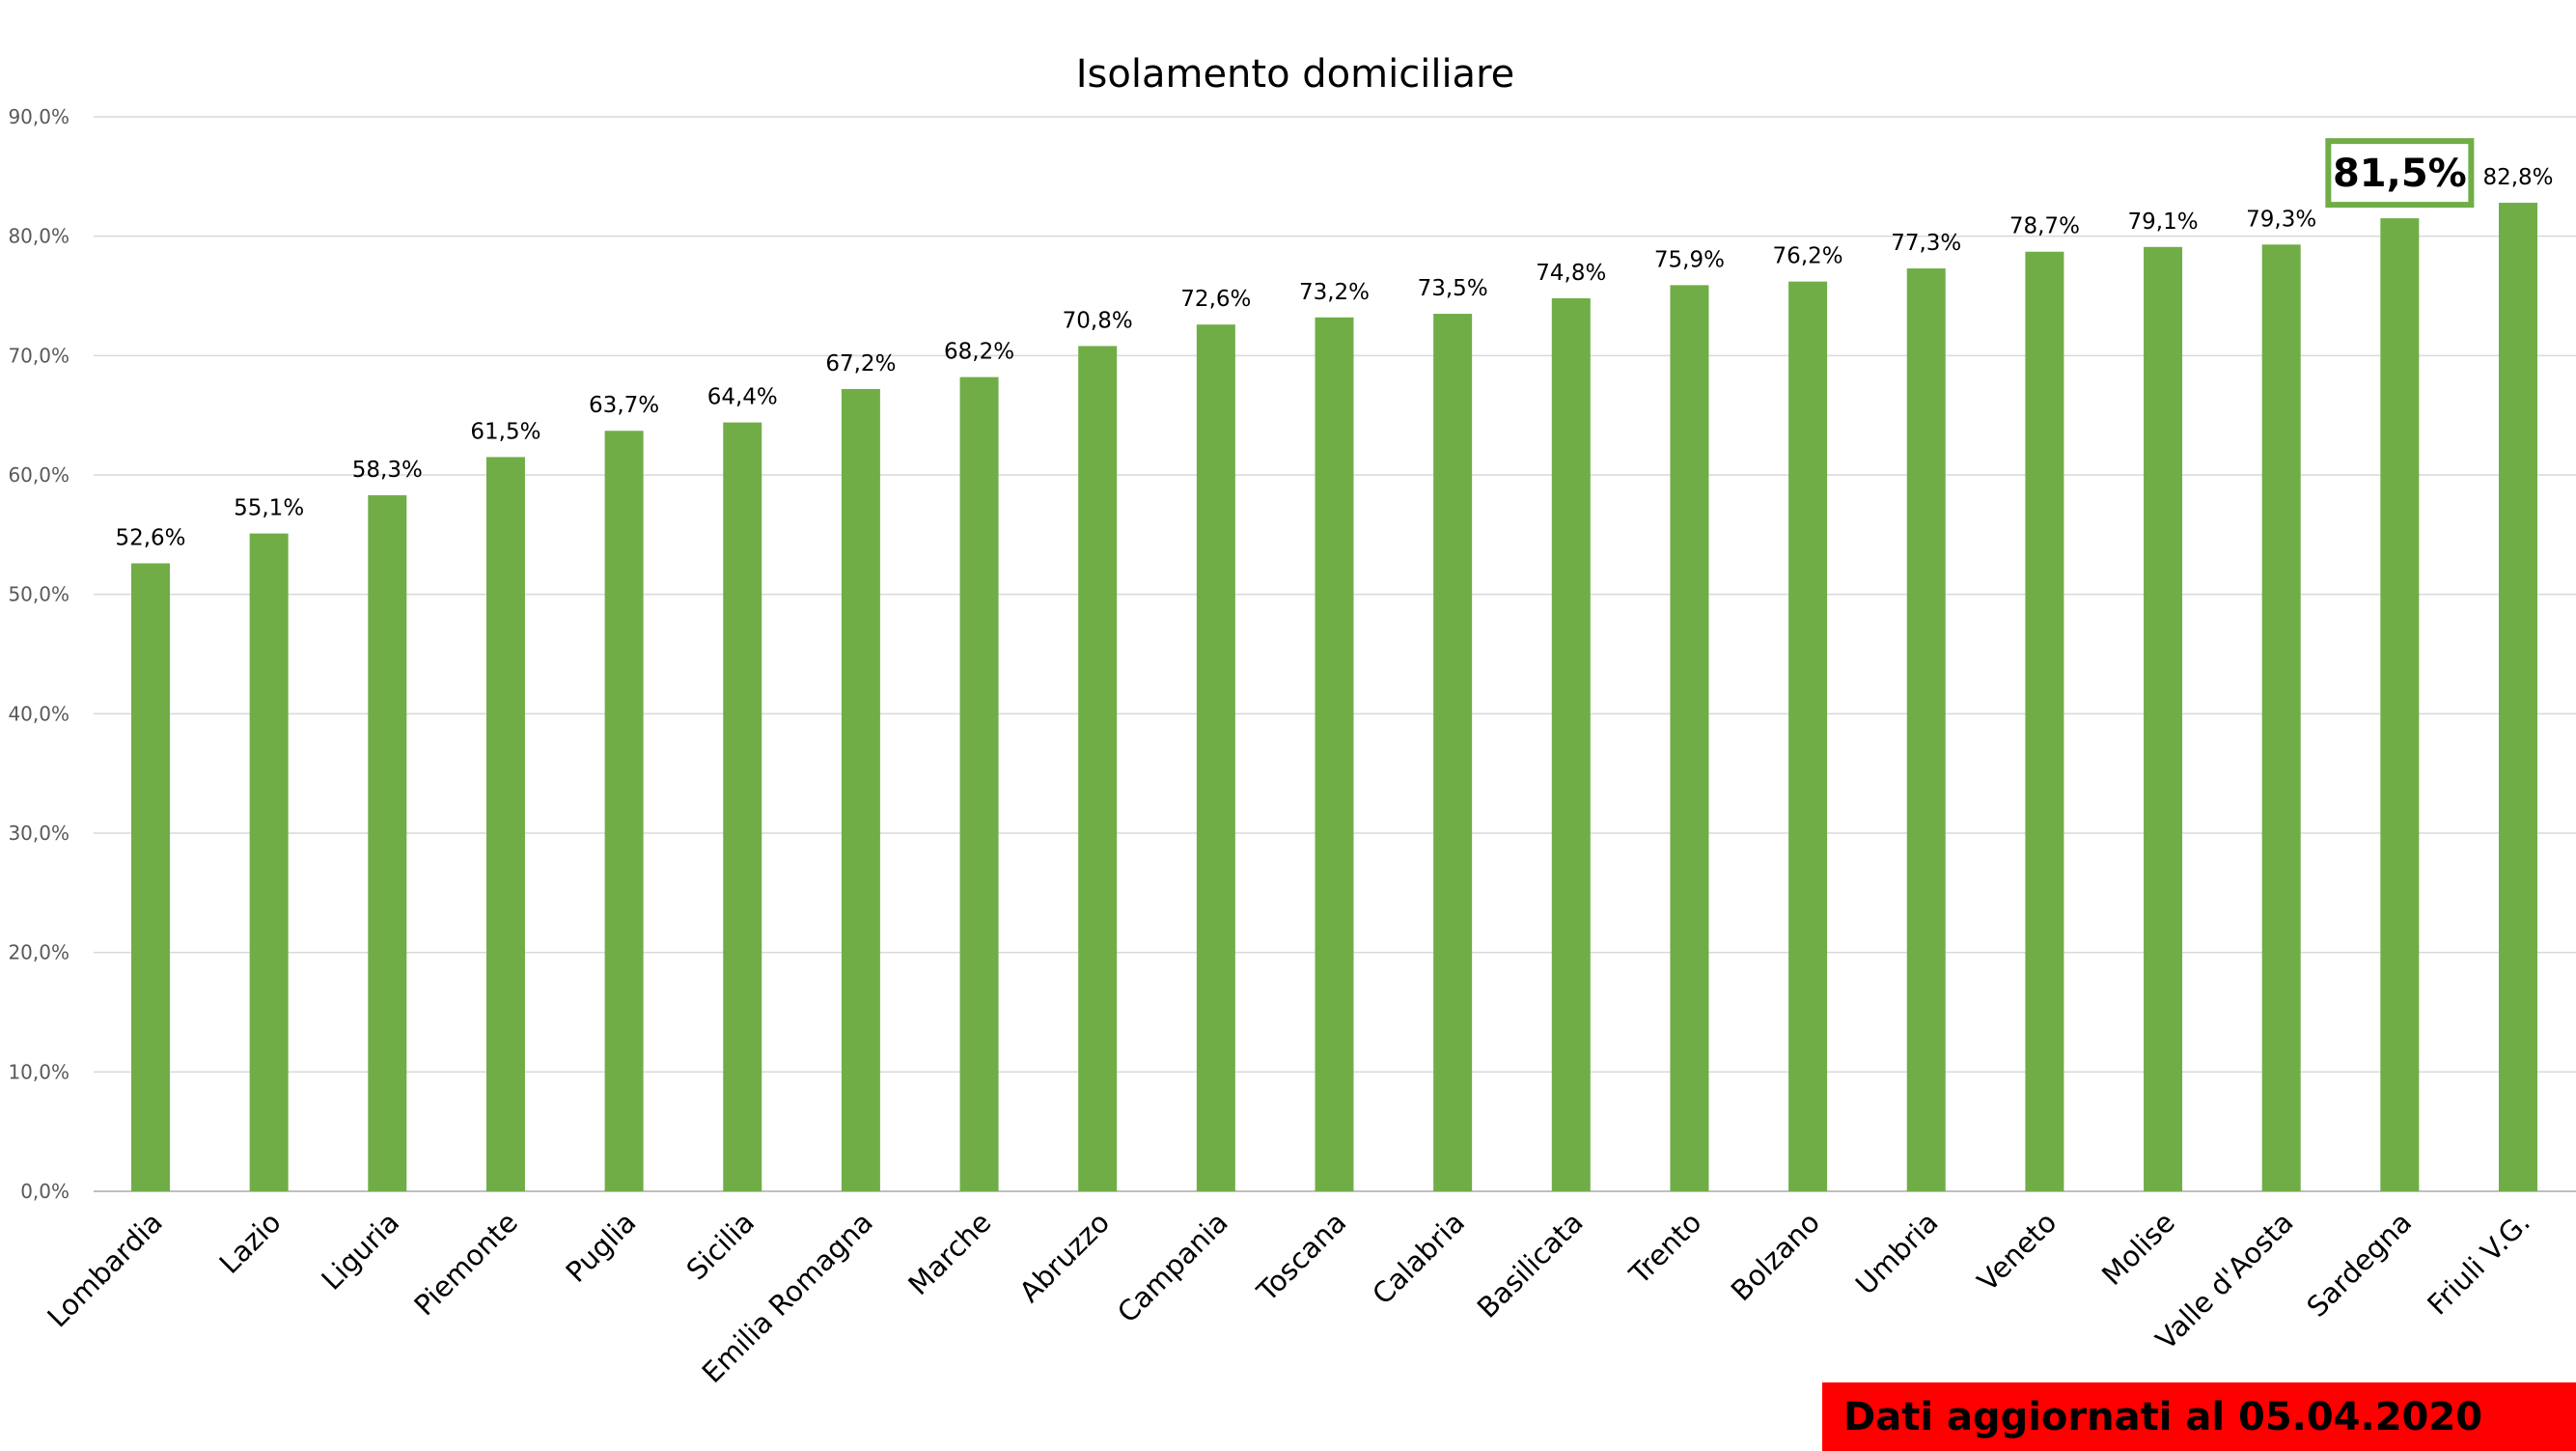 The image size is (2576, 1451). I want to click on x-tick-label: Basilicata, so click(1530, 1265).